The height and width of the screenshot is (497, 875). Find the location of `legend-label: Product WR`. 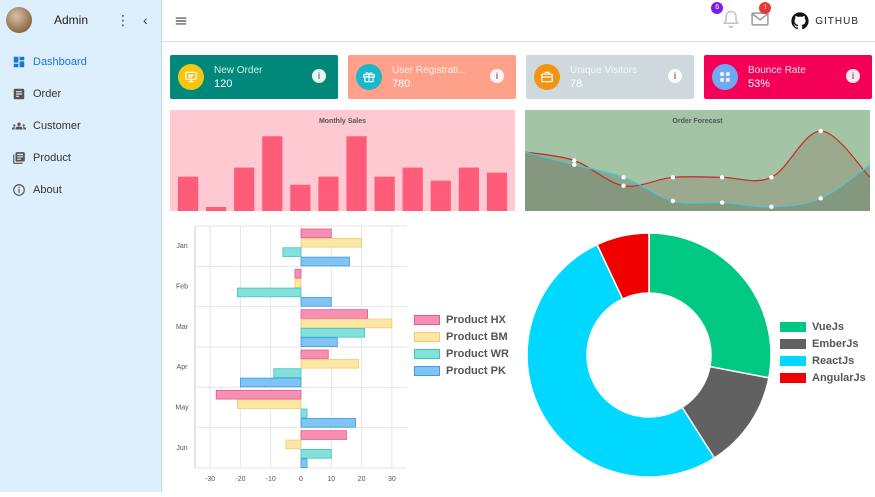

legend-label: Product WR is located at coordinates (477, 354).